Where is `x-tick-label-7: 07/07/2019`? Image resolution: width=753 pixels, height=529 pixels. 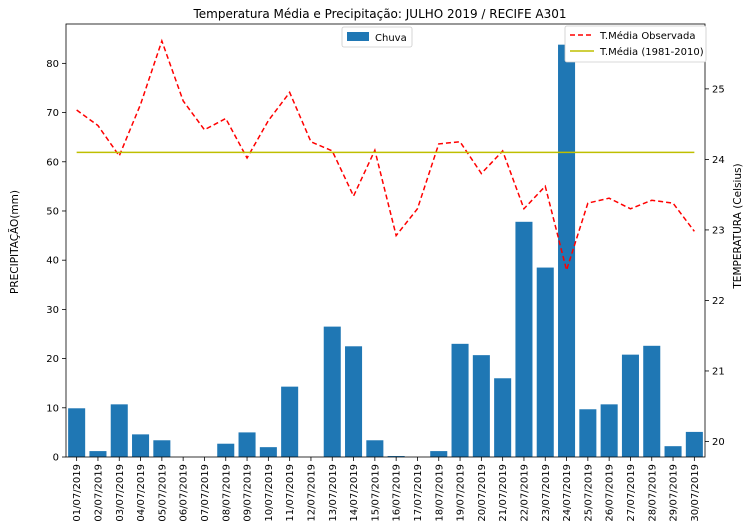
x-tick-label-7: 07/07/2019 is located at coordinates (205, 493).